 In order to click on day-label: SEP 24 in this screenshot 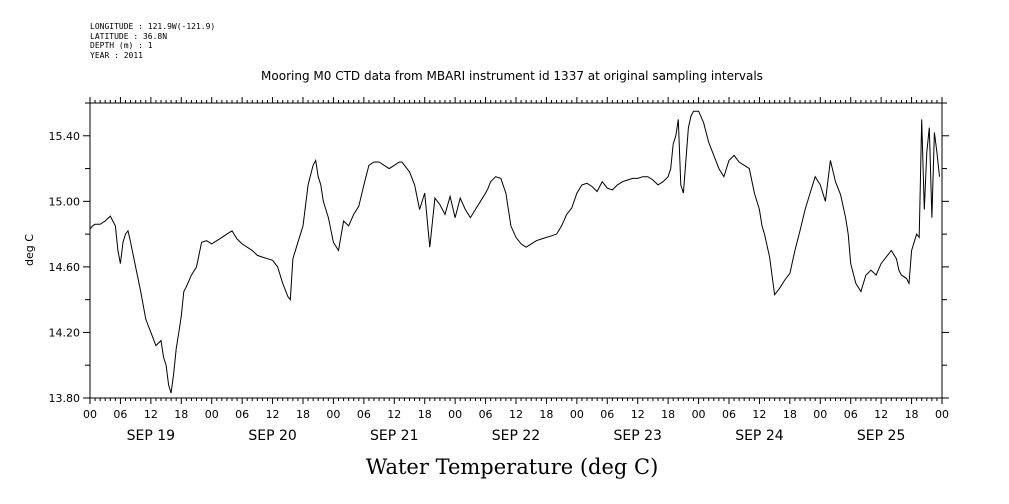, I will do `click(759, 436)`.